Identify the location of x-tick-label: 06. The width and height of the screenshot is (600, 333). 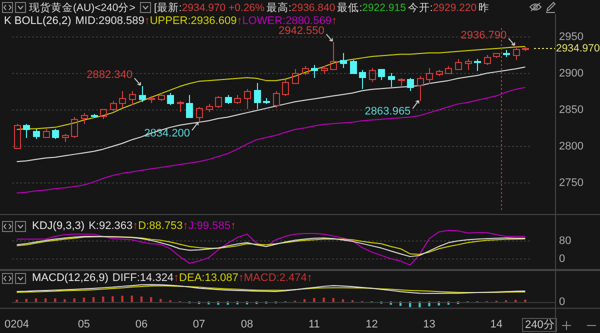
(141, 324).